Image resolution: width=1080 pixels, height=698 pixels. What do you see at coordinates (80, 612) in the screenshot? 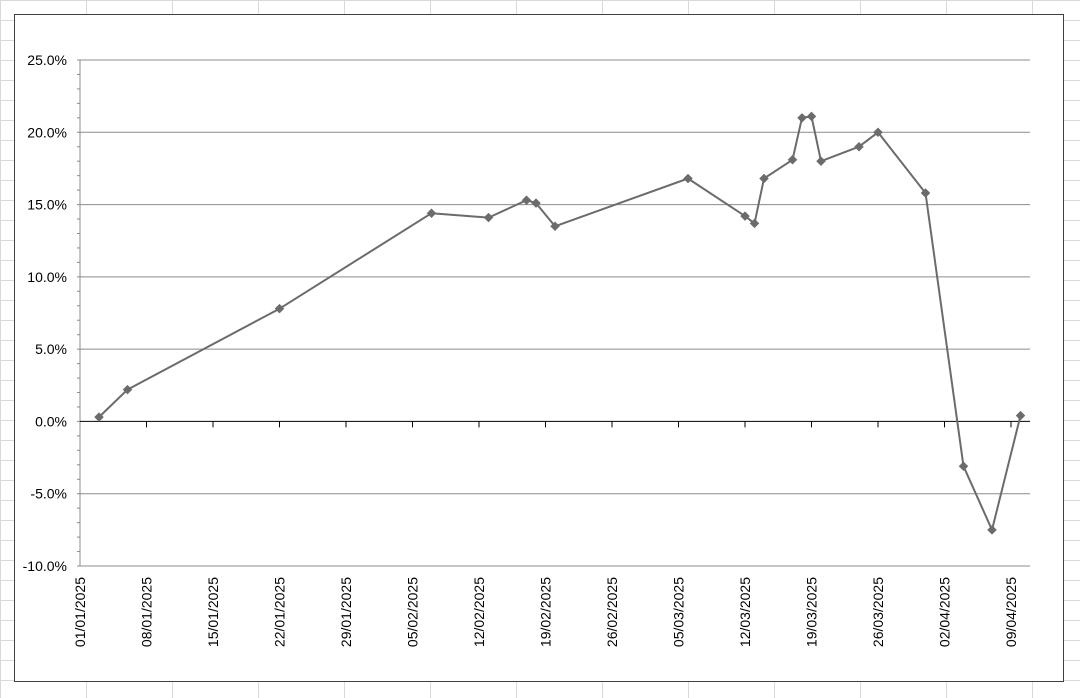
I see `x-tick-label: 01/01/2025` at bounding box center [80, 612].